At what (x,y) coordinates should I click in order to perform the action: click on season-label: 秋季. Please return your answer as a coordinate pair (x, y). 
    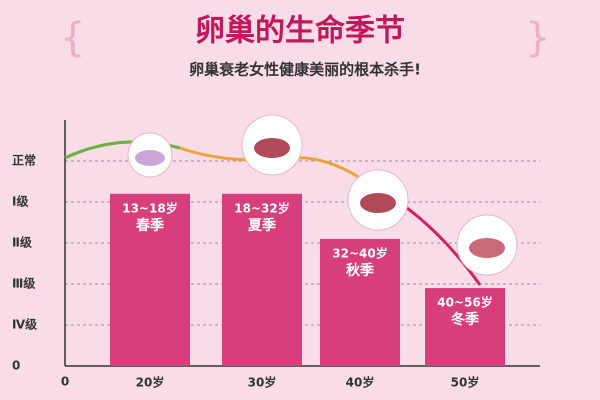
    Looking at the image, I should click on (360, 270).